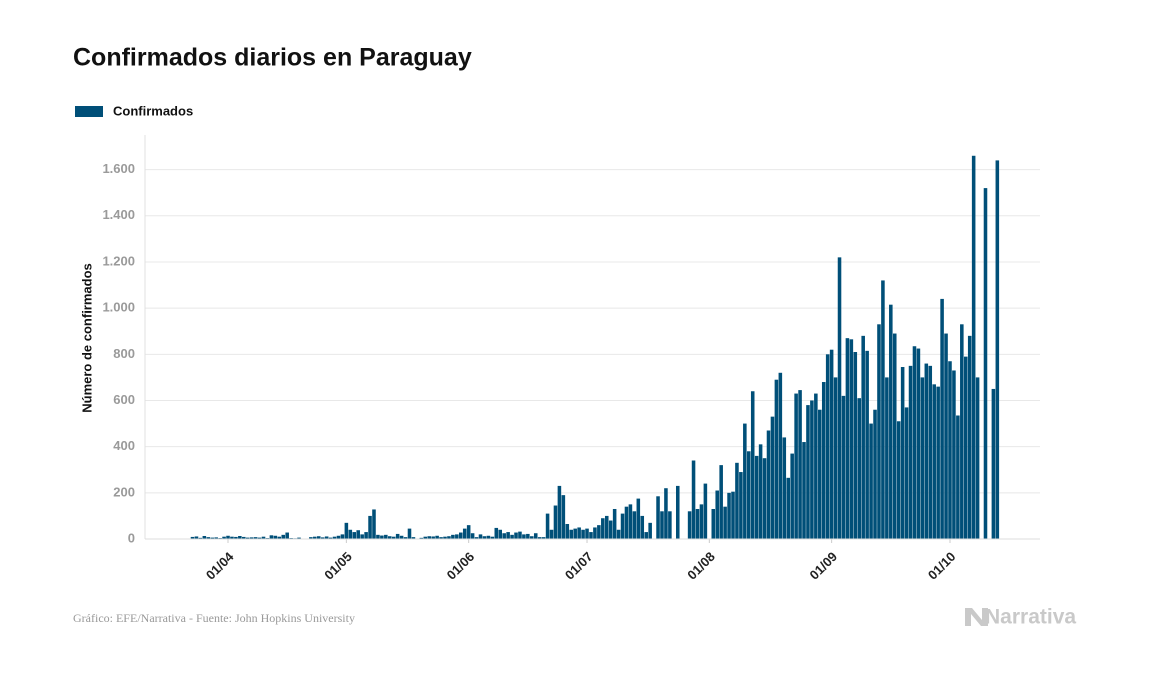  What do you see at coordinates (220, 565) in the screenshot?
I see `x-tick-label: 01/04` at bounding box center [220, 565].